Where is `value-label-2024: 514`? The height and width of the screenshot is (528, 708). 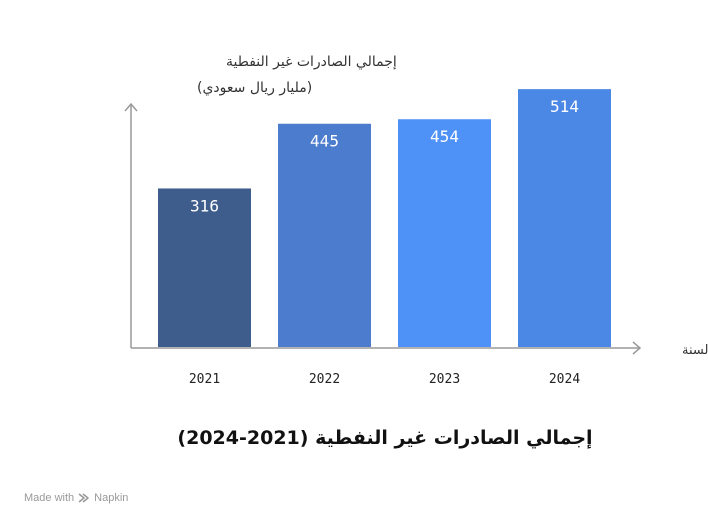
value-label-2024: 514 is located at coordinates (564, 106).